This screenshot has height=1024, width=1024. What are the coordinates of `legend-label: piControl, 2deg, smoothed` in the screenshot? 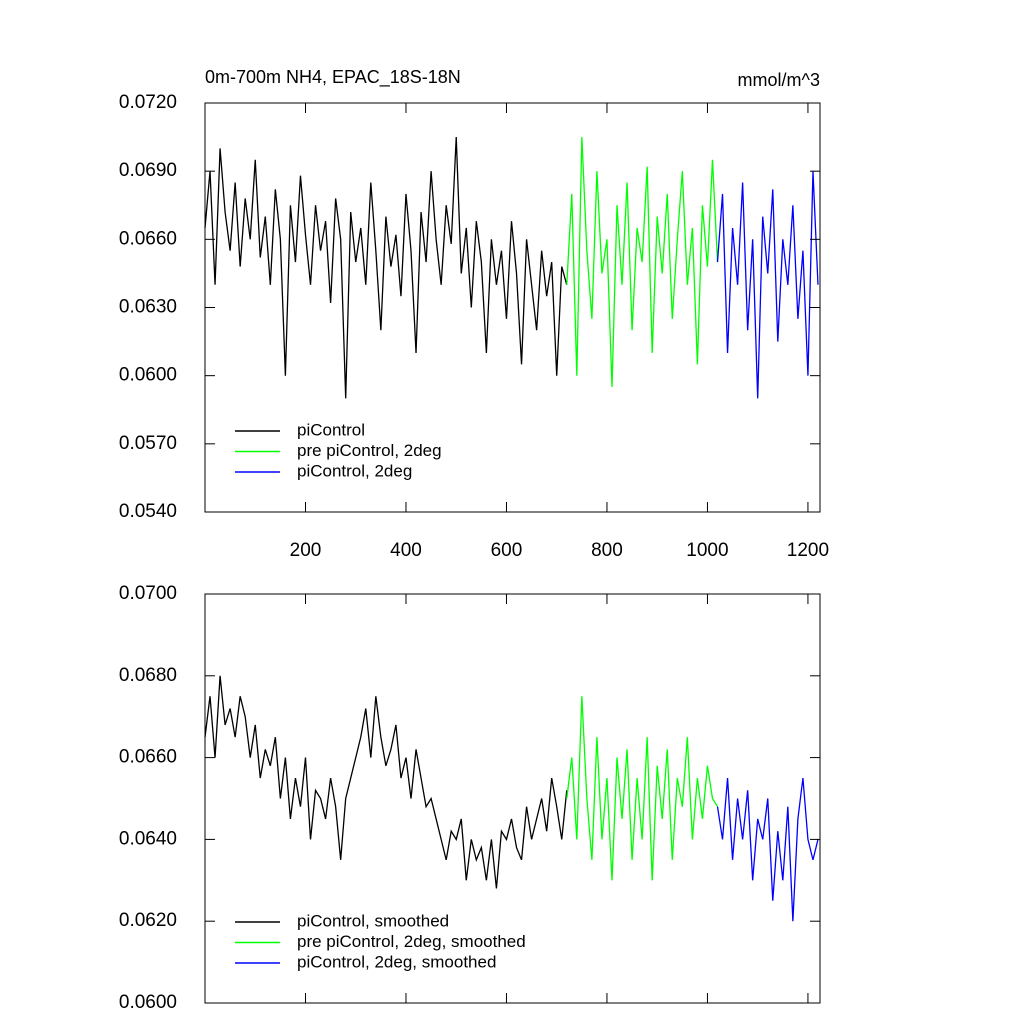 It's located at (396, 961).